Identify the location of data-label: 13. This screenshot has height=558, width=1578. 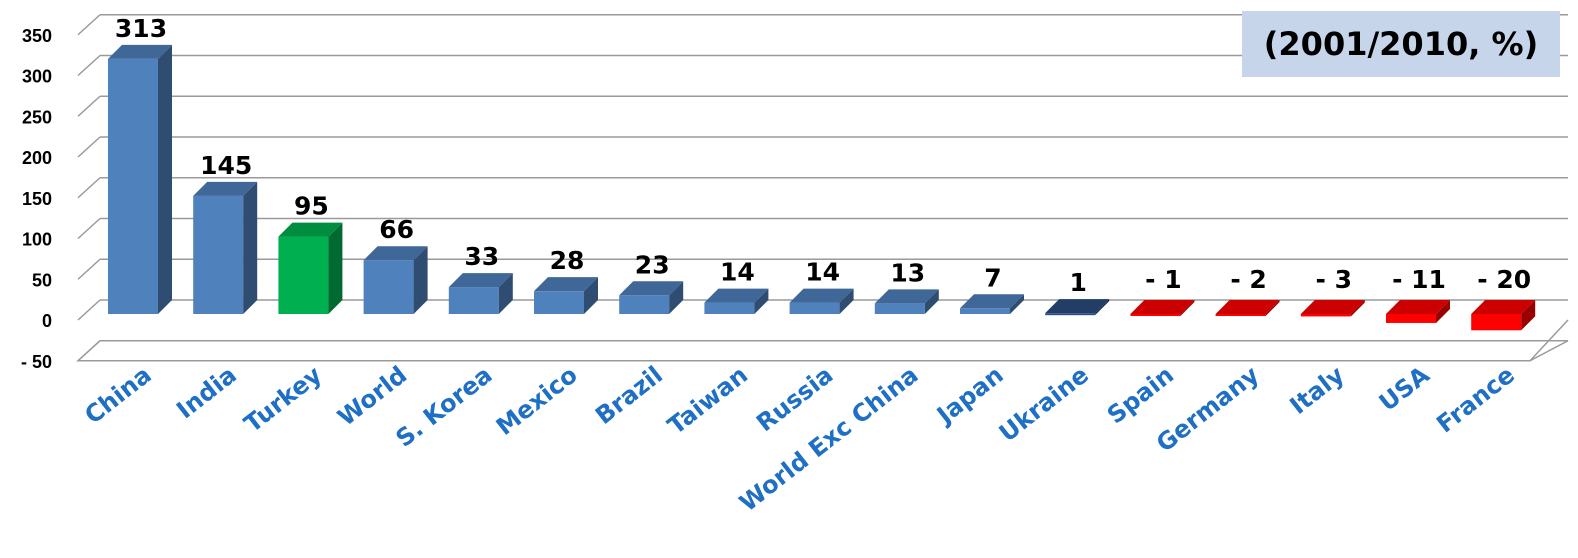
(907, 272).